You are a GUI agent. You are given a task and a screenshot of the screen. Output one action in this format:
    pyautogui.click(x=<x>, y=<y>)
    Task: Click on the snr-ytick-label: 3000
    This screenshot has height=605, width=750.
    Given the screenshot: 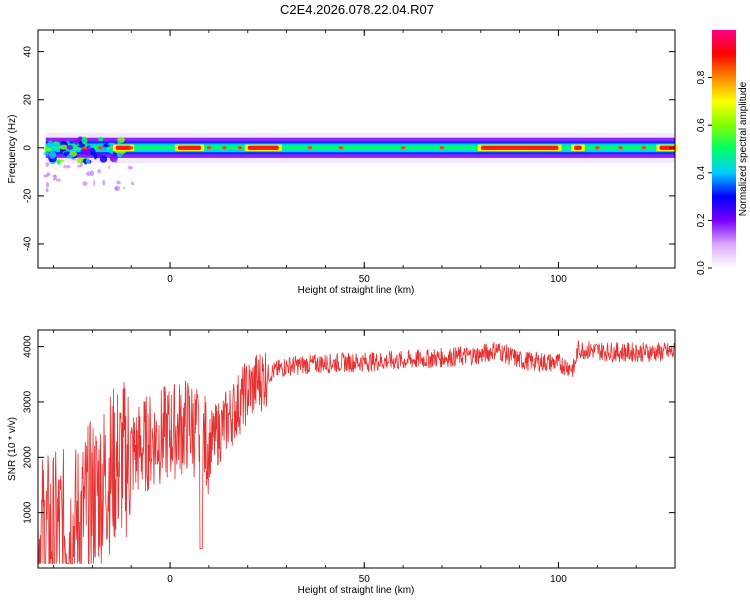 What is the action you would take?
    pyautogui.click(x=28, y=401)
    